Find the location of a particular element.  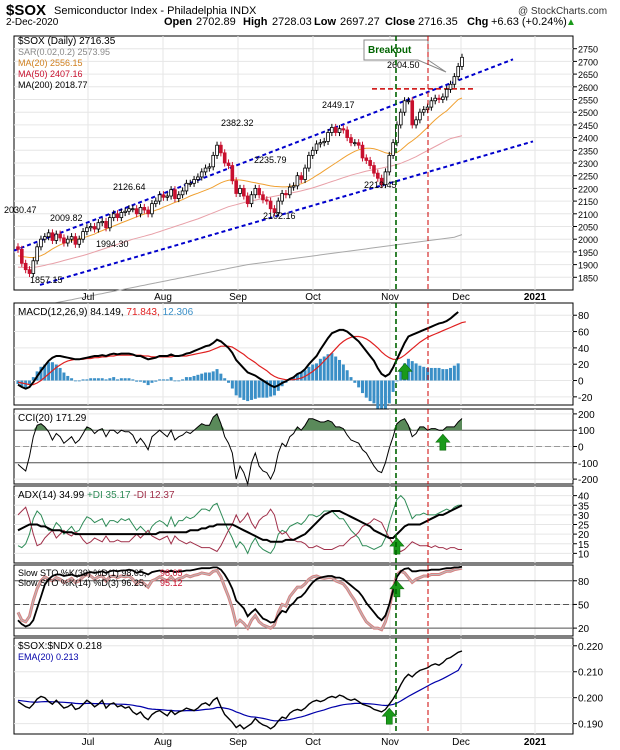

price-annotation: 2126.64 is located at coordinates (129, 187).